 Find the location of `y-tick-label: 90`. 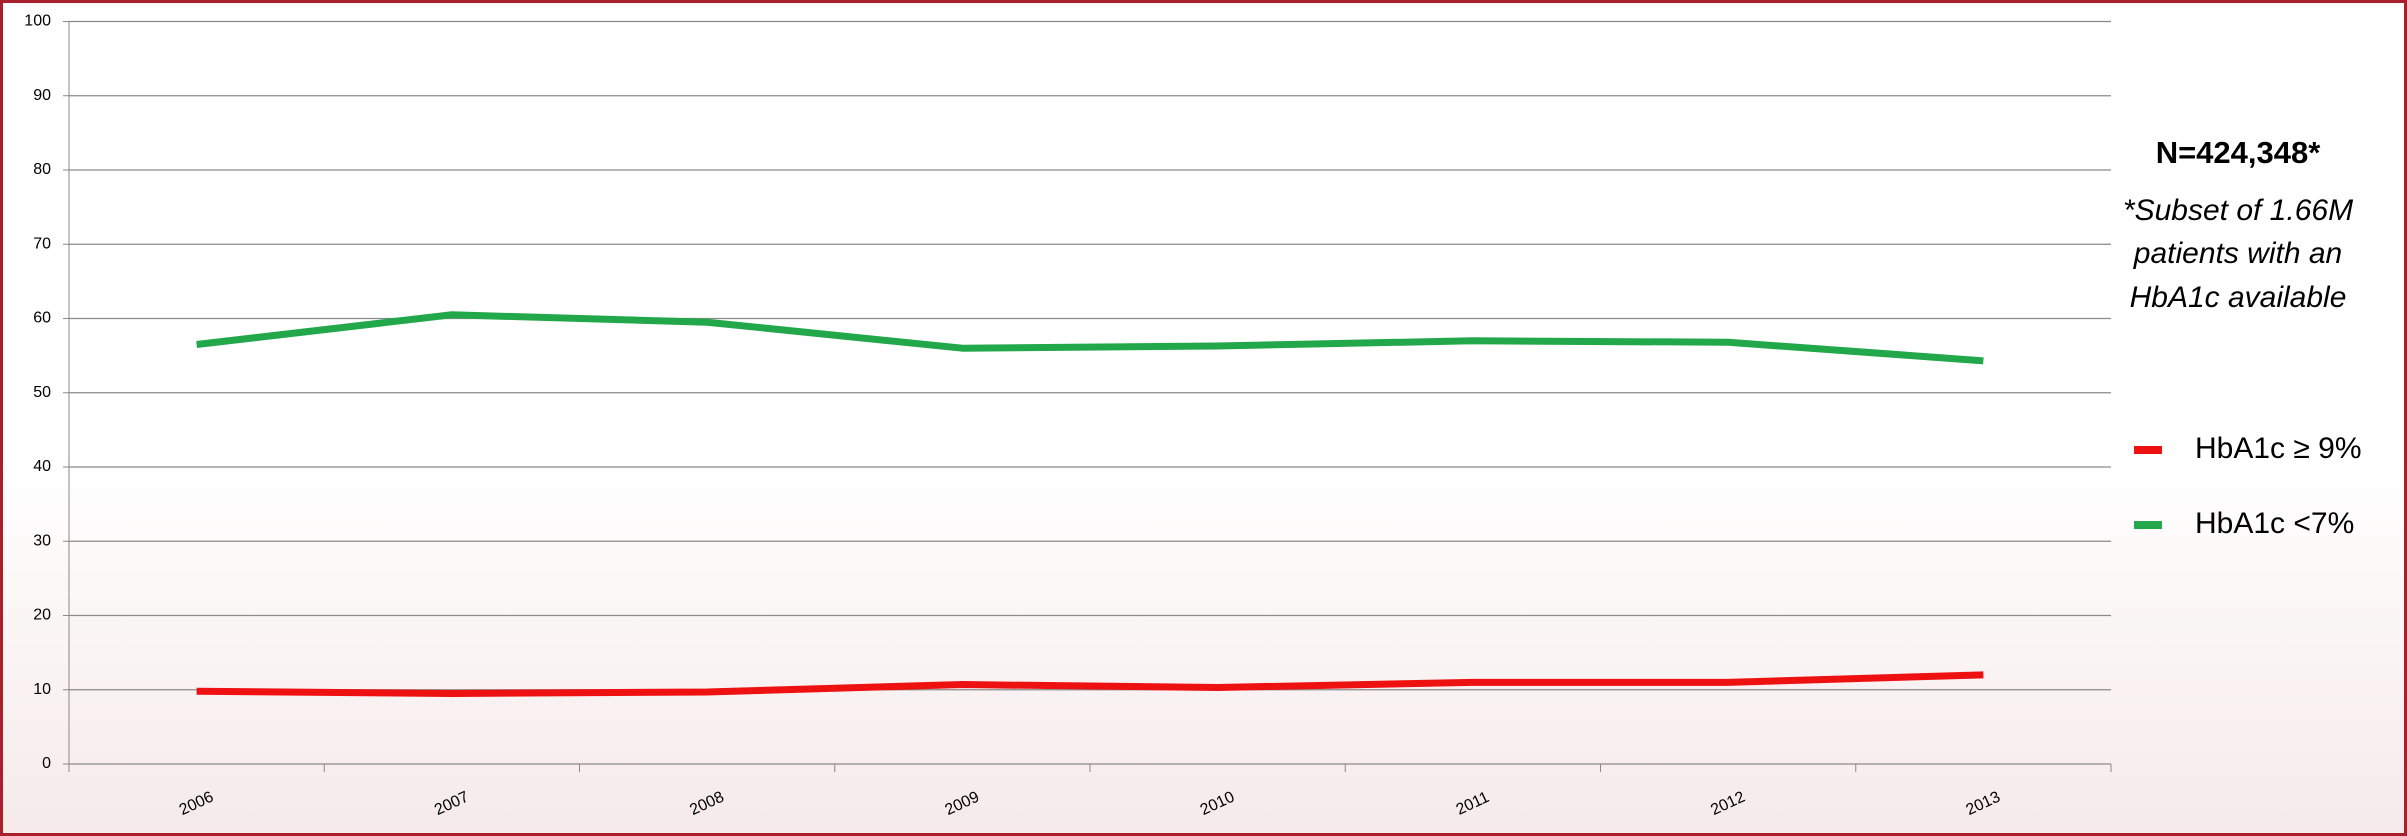

y-tick-label: 90 is located at coordinates (42, 95).